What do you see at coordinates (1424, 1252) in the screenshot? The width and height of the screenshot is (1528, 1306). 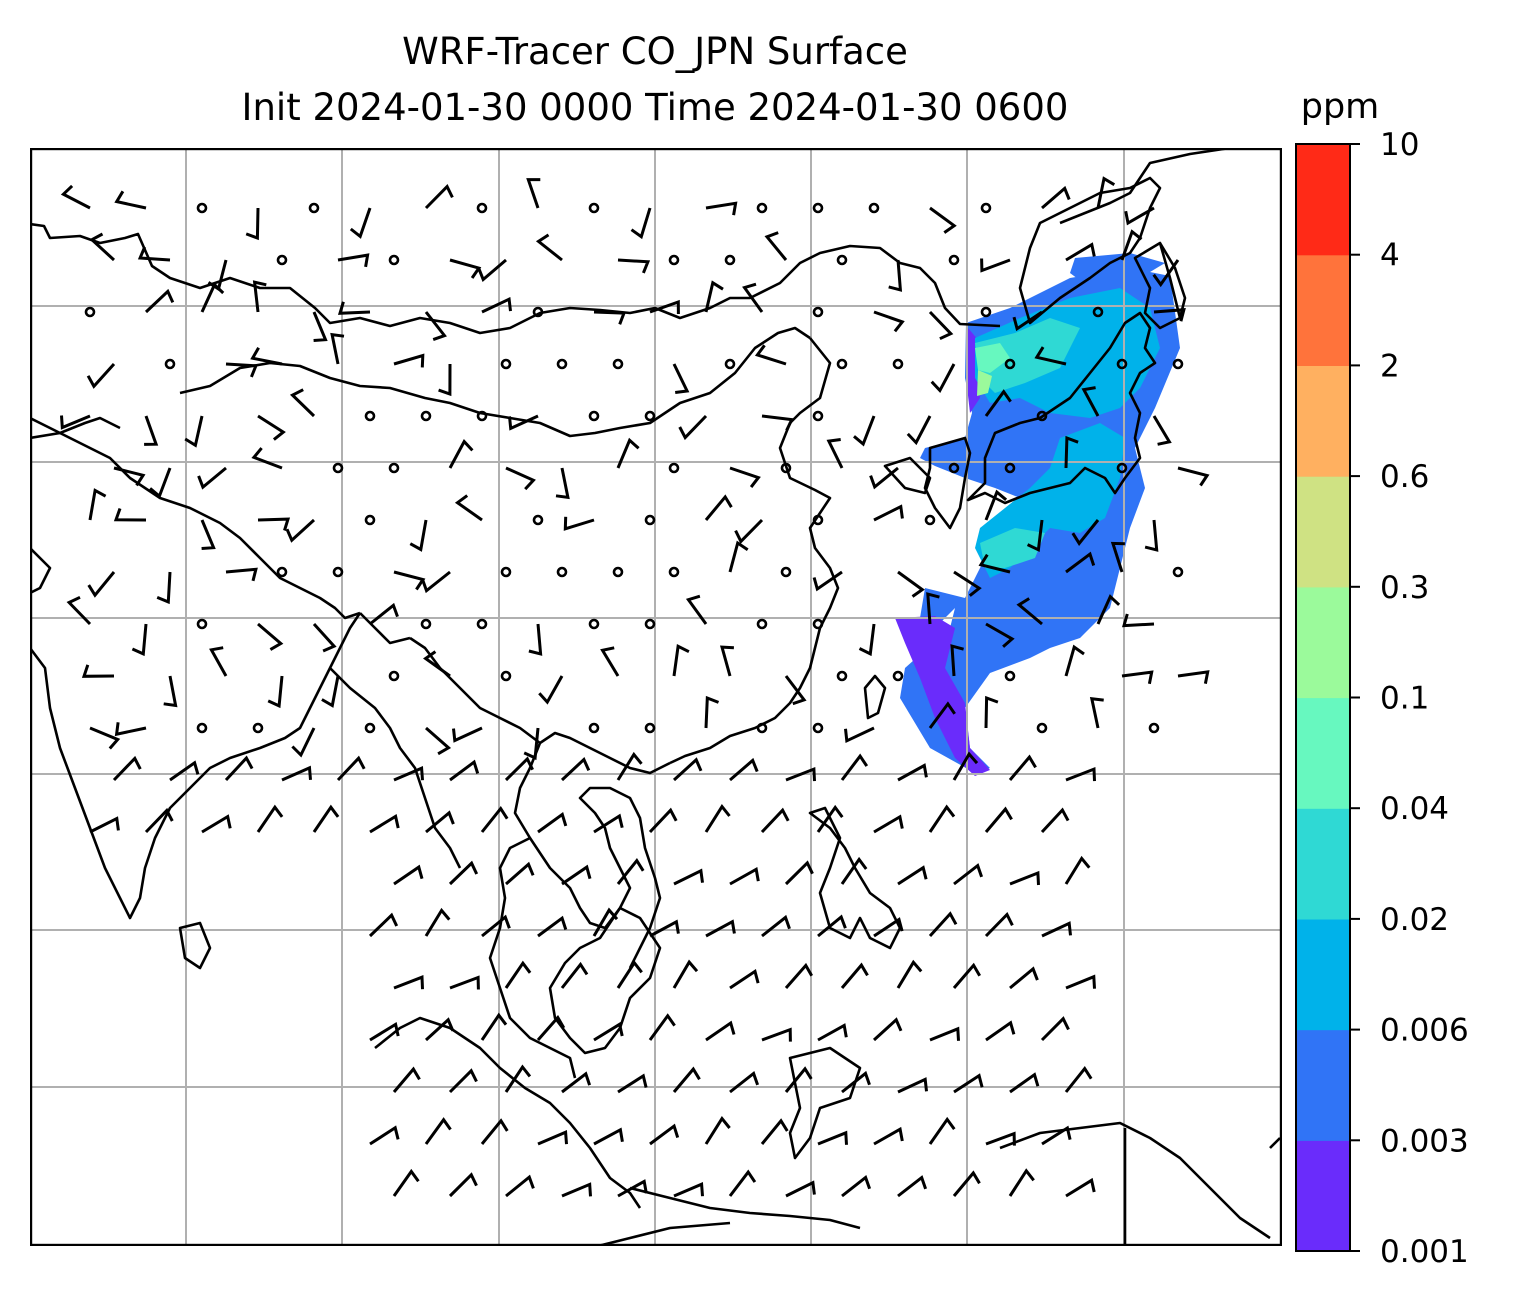 I see `colorbar-tick-label: 0.001` at bounding box center [1424, 1252].